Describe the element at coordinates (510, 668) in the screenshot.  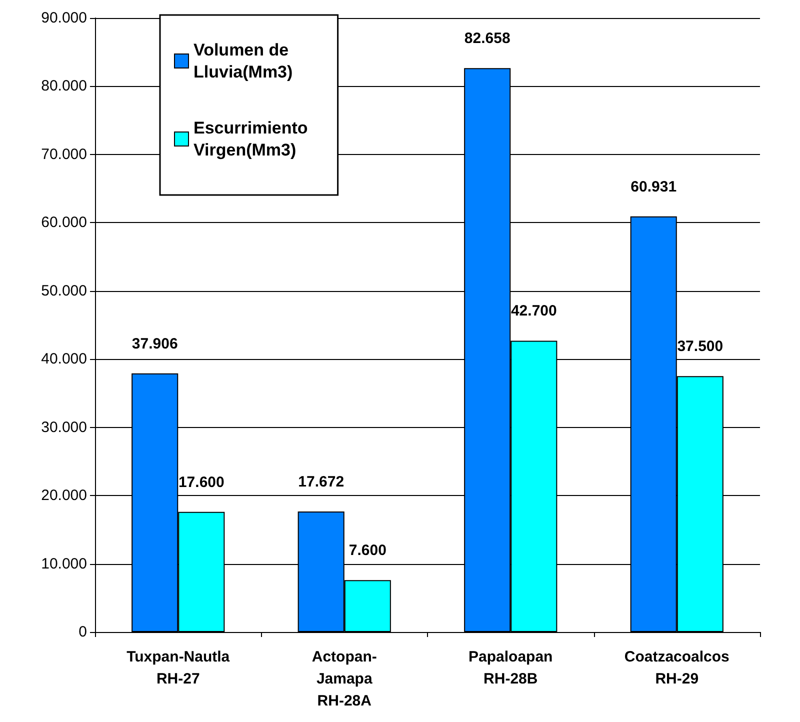
I see `x-tick-label: Papaloapan RH-28B` at that location.